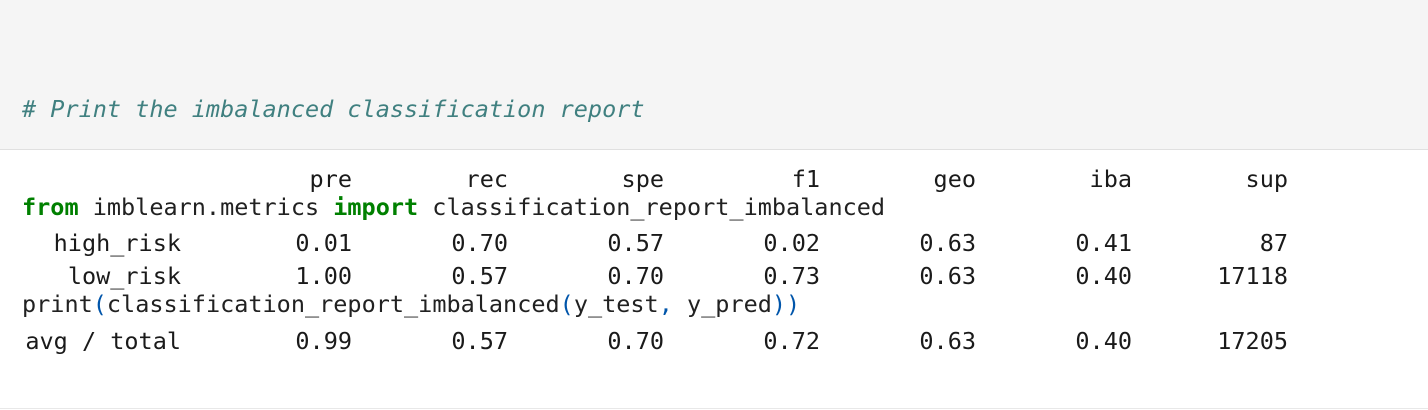 The height and width of the screenshot is (410, 1428). Describe the element at coordinates (947, 341) in the screenshot. I see `cell-total-geo: 0.63` at that location.